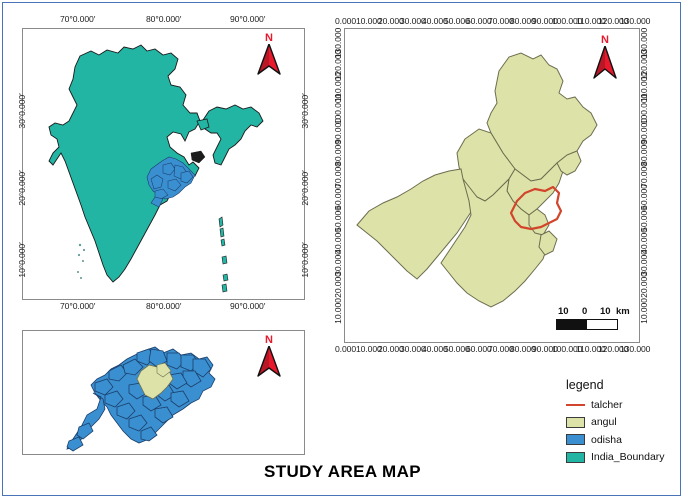  What do you see at coordinates (164, 19) in the screenshot?
I see `india-x-tick-top-1: 80°0.000′` at bounding box center [164, 19].